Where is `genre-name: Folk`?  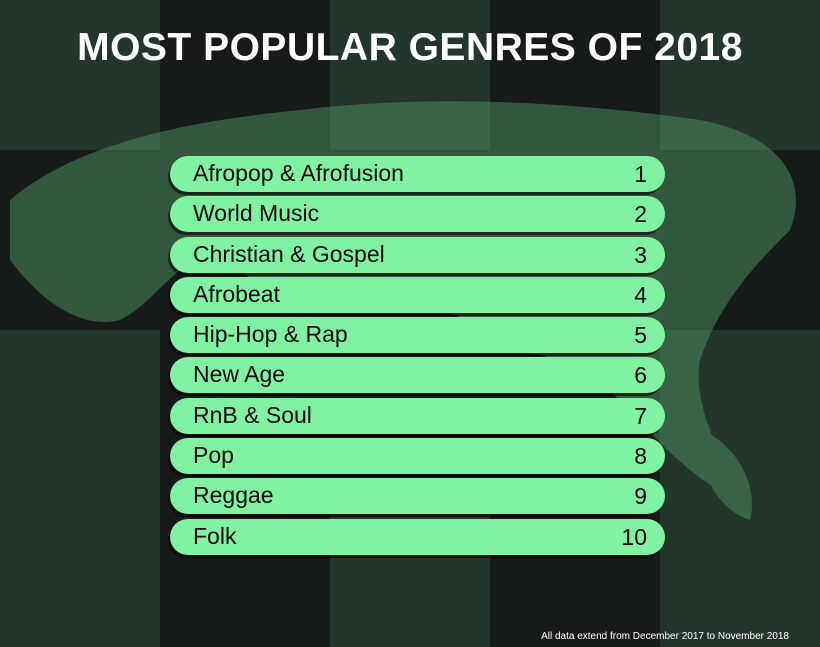 genre-name: Folk is located at coordinates (215, 535).